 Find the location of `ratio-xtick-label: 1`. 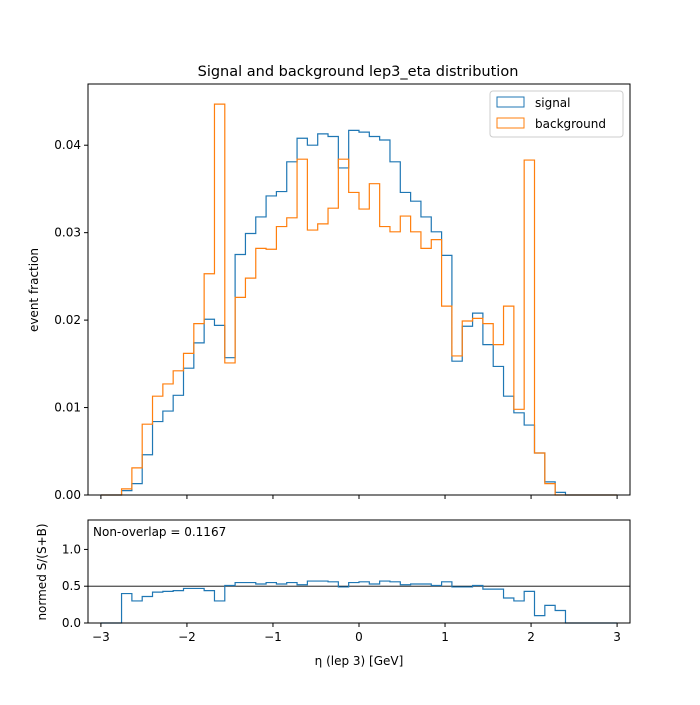

ratio-xtick-label: 1 is located at coordinates (445, 637).